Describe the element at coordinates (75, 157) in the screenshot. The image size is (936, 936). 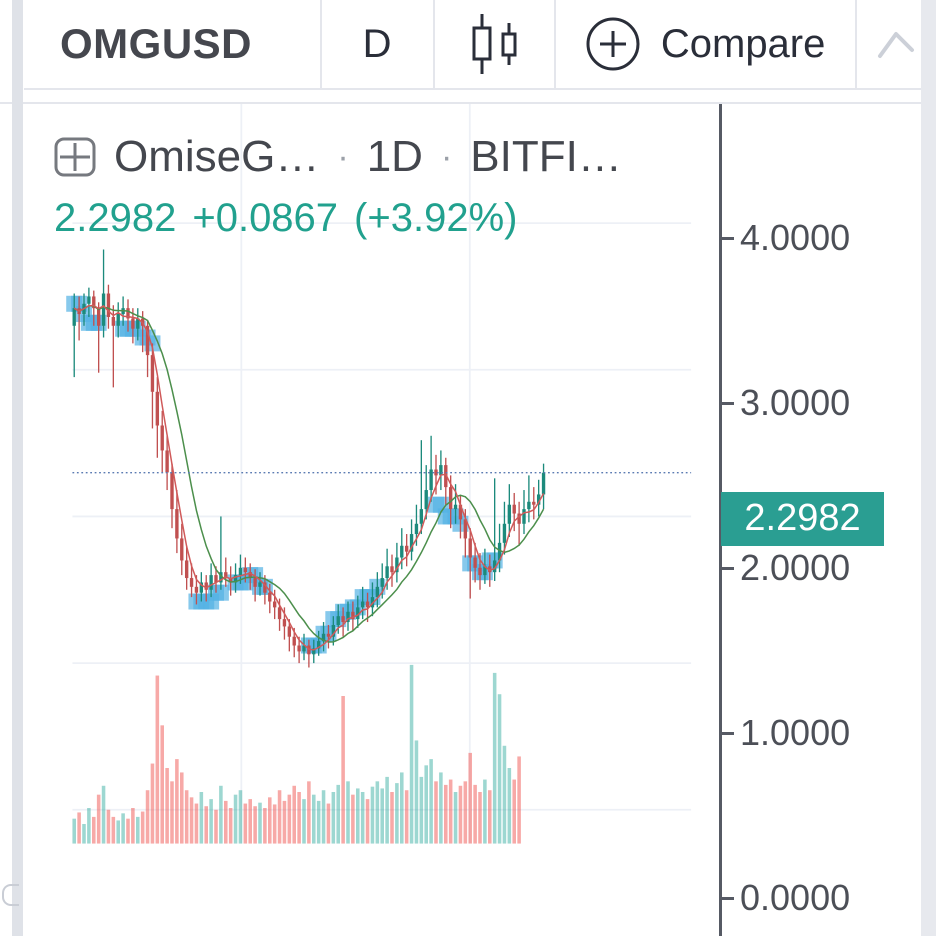
I see `expand-legend-icon` at that location.